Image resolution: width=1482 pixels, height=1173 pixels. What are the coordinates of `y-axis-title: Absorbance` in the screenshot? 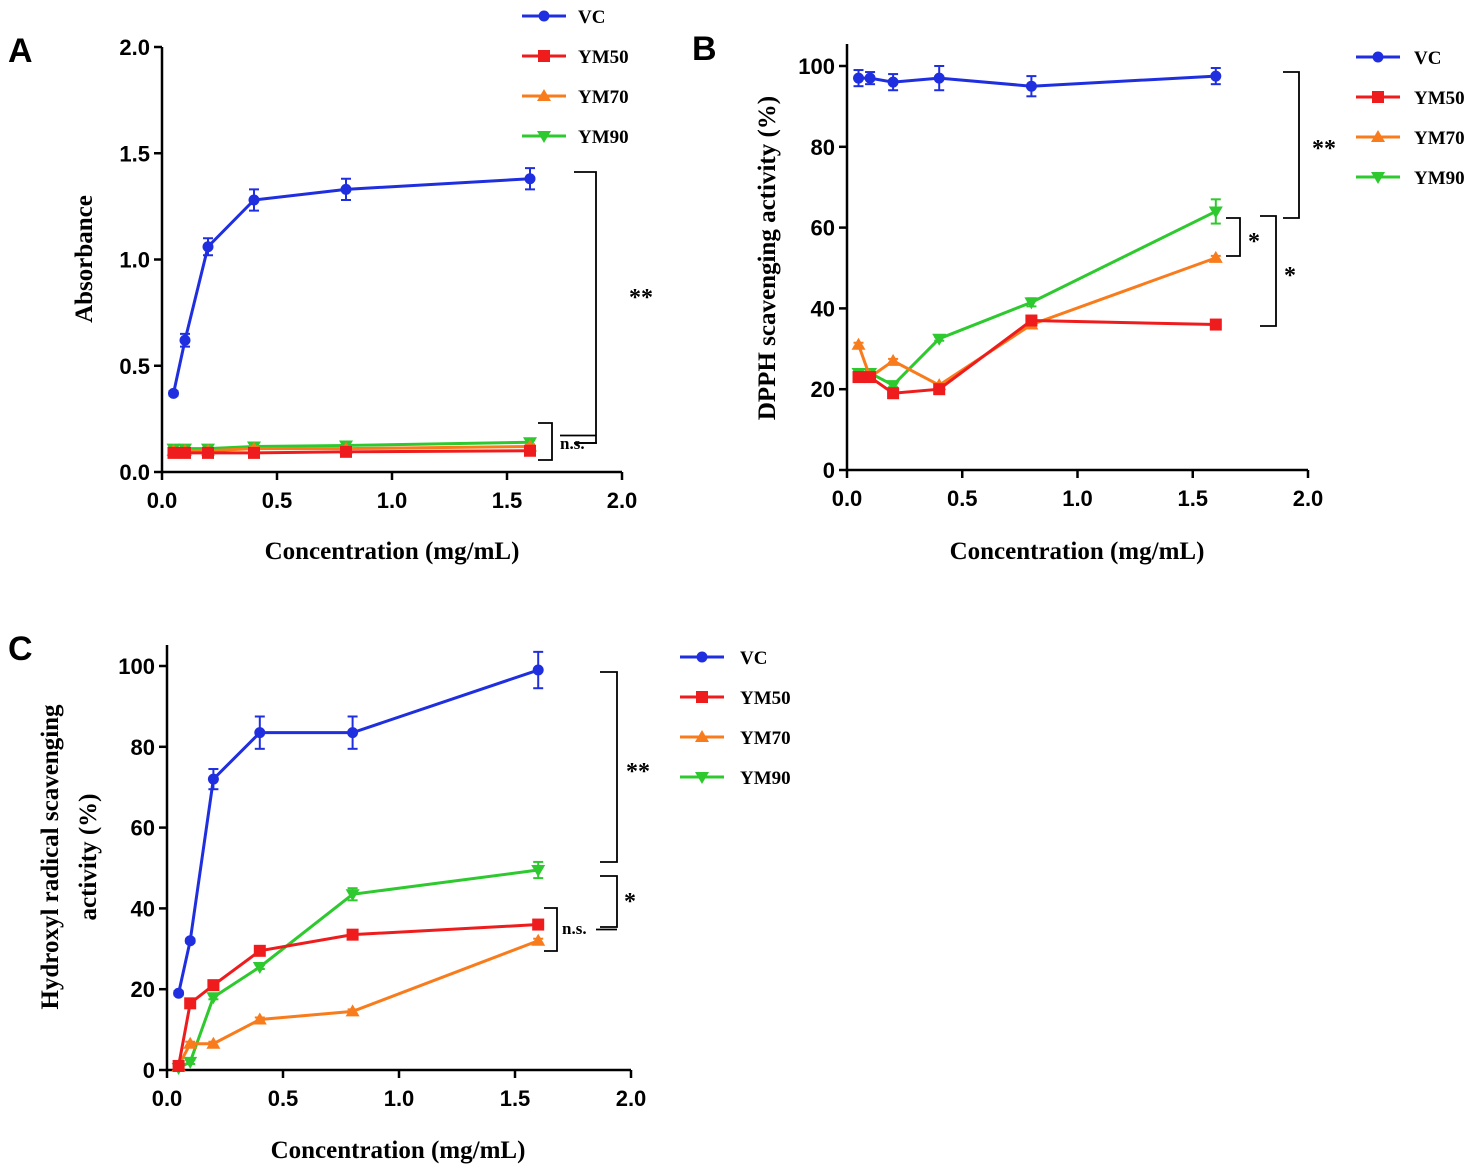 It's located at (84, 259).